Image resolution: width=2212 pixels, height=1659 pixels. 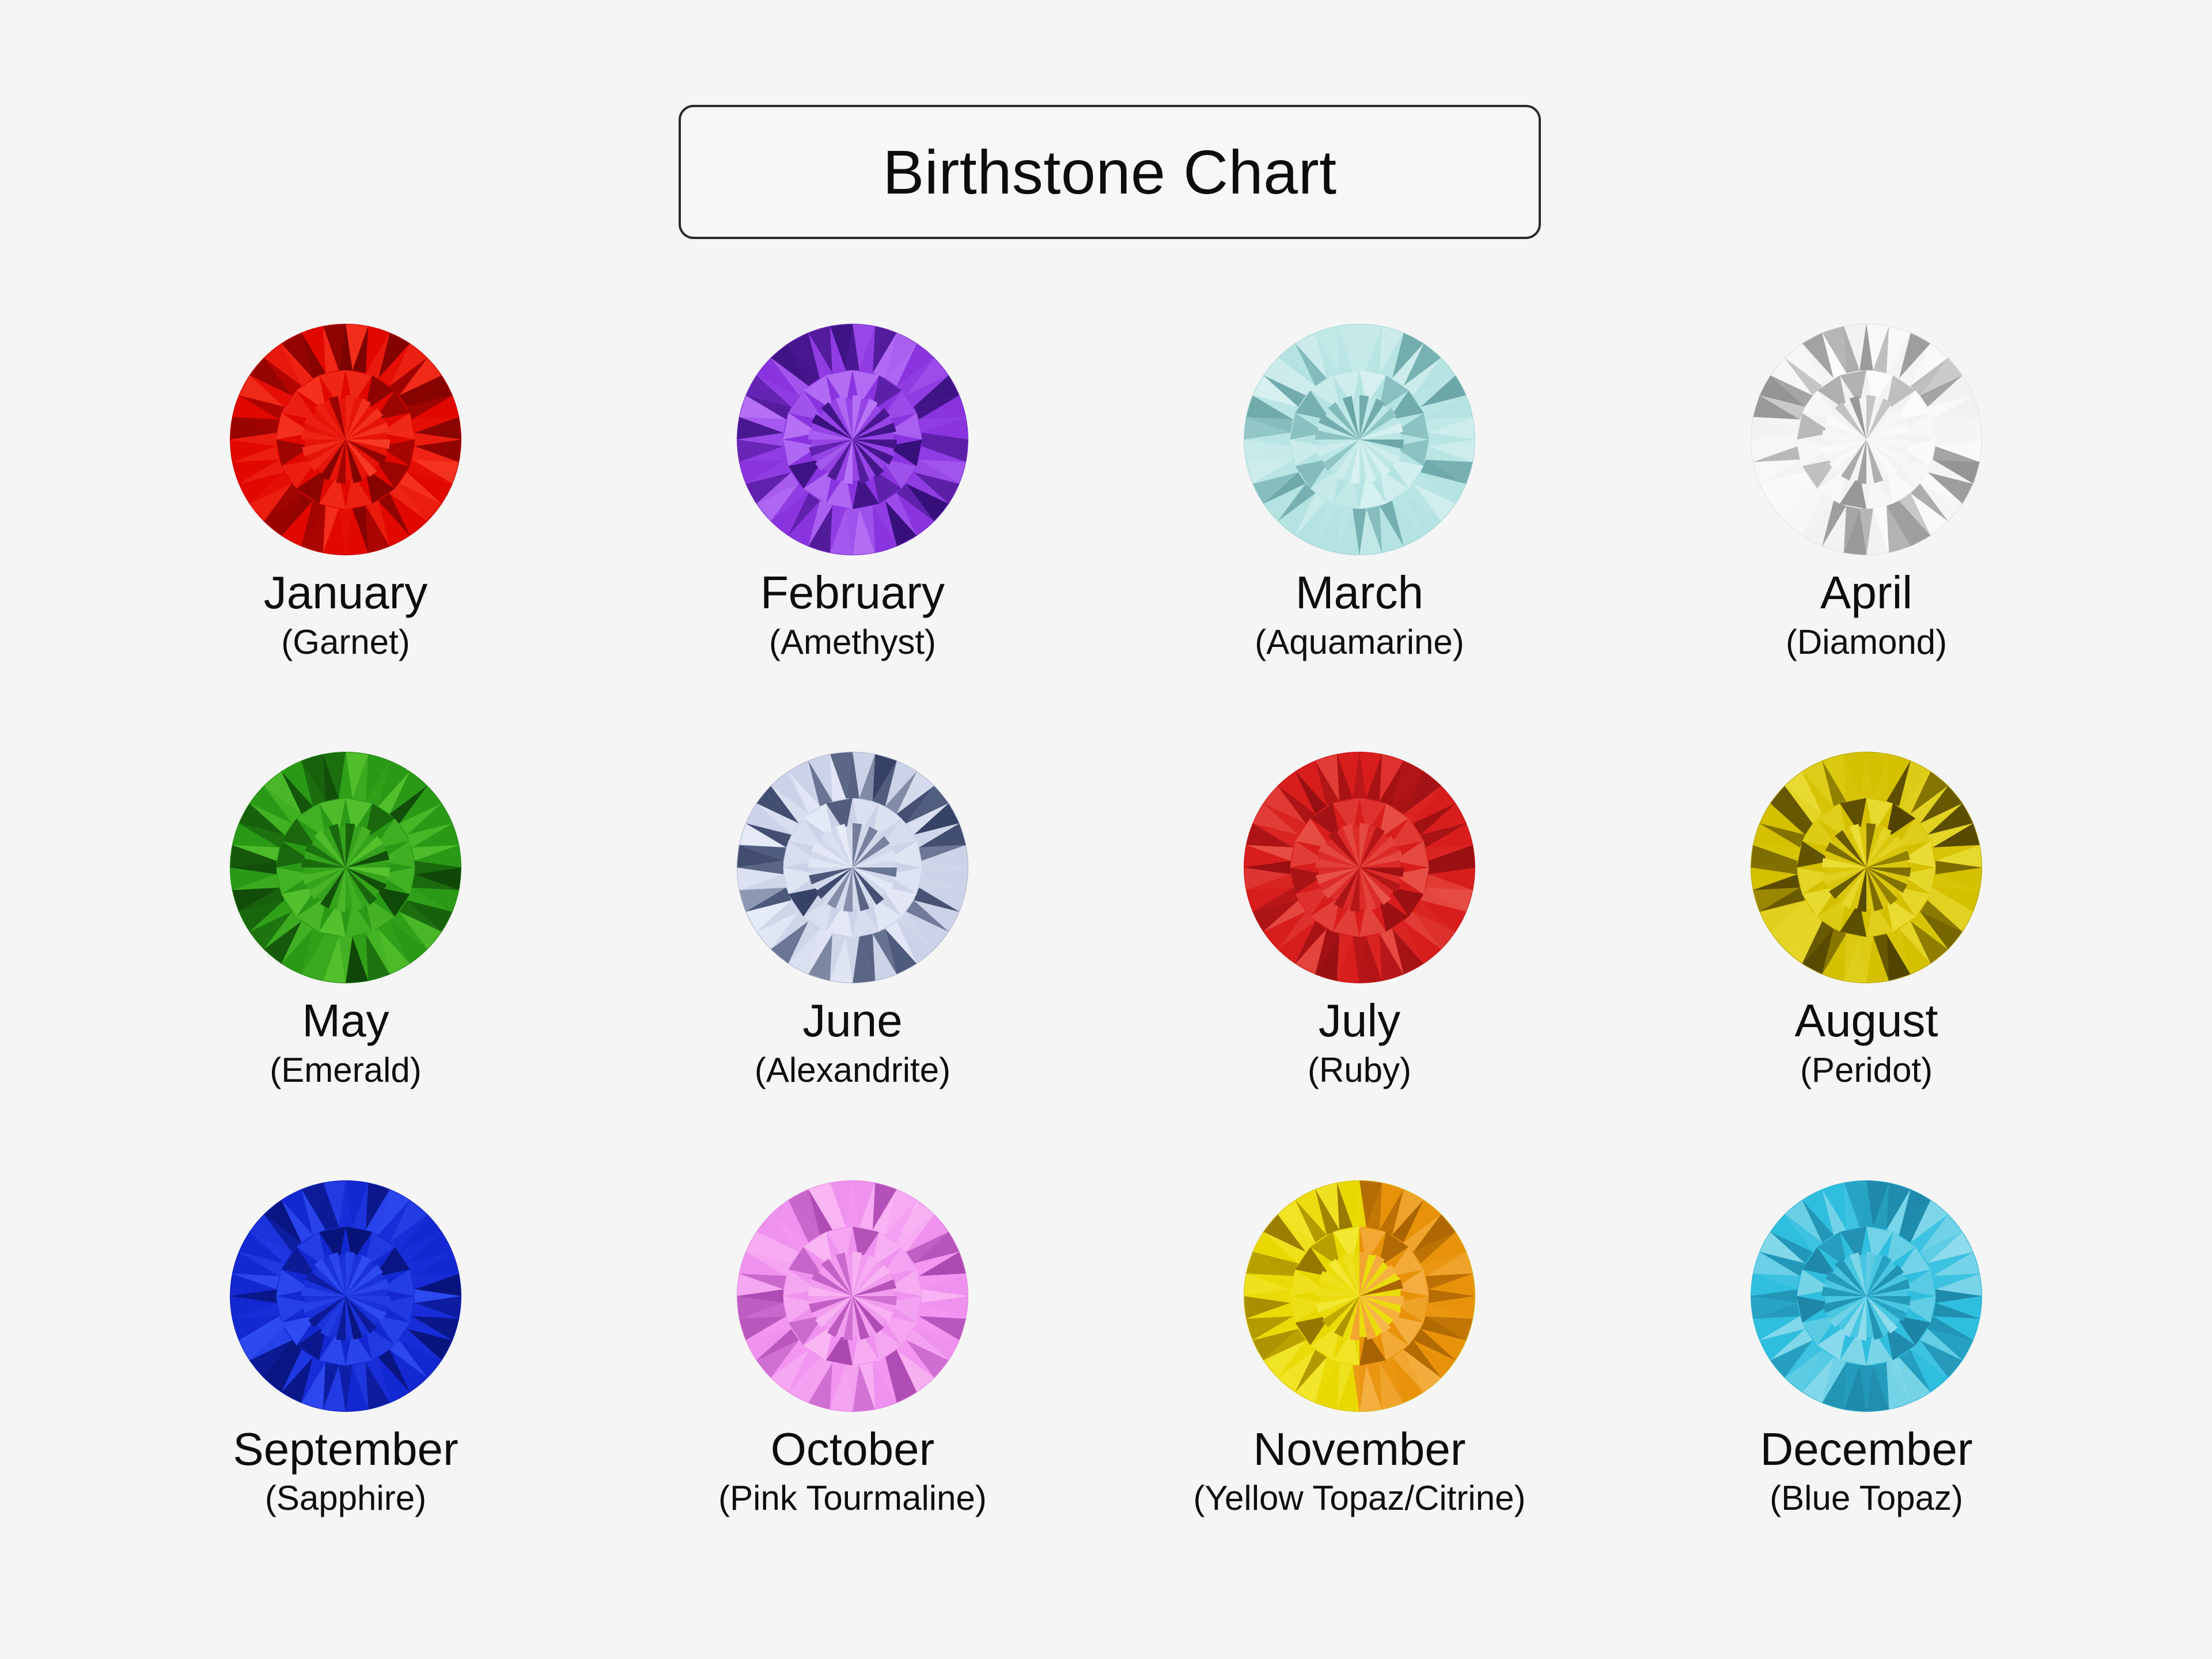 What do you see at coordinates (345, 641) in the screenshot?
I see `stone-label: (Garnet)` at bounding box center [345, 641].